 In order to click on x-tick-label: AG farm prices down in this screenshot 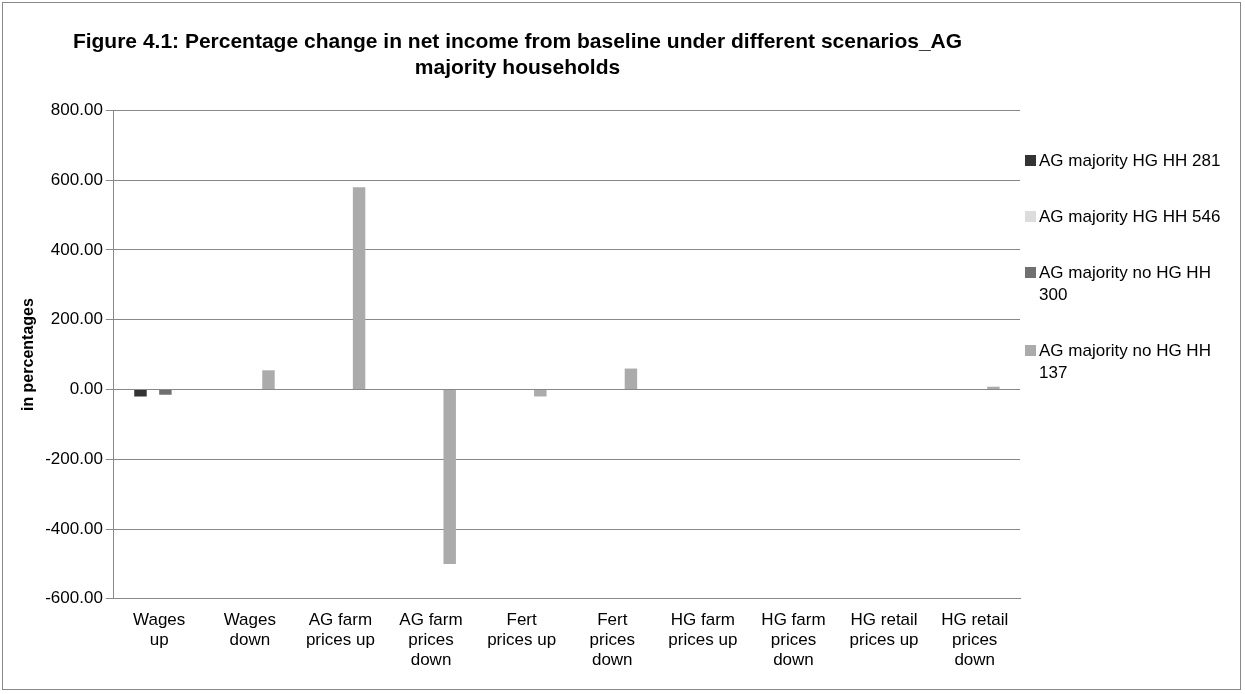, I will do `click(431, 639)`.